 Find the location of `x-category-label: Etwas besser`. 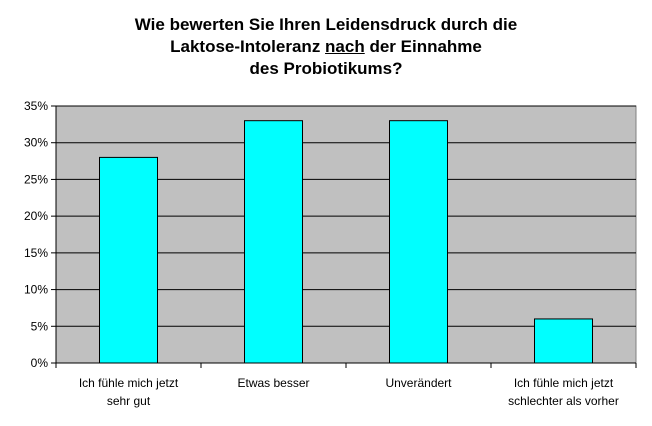

x-category-label: Etwas besser is located at coordinates (273, 383).